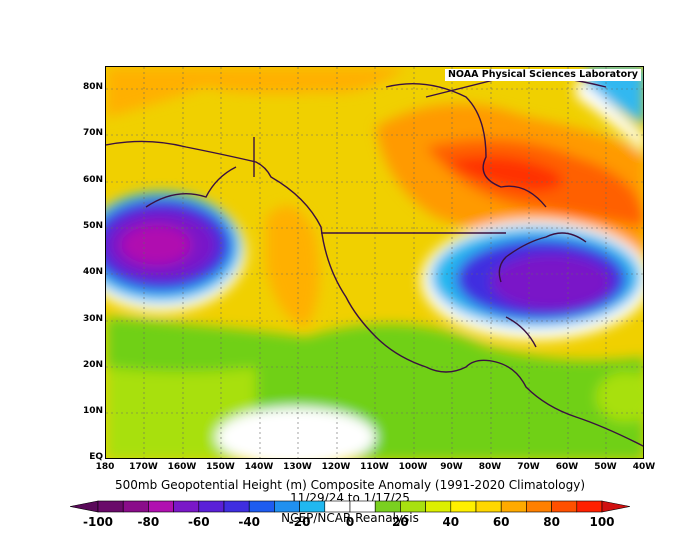  What do you see at coordinates (249, 522) in the screenshot?
I see `colorbar-label: -40` at bounding box center [249, 522].